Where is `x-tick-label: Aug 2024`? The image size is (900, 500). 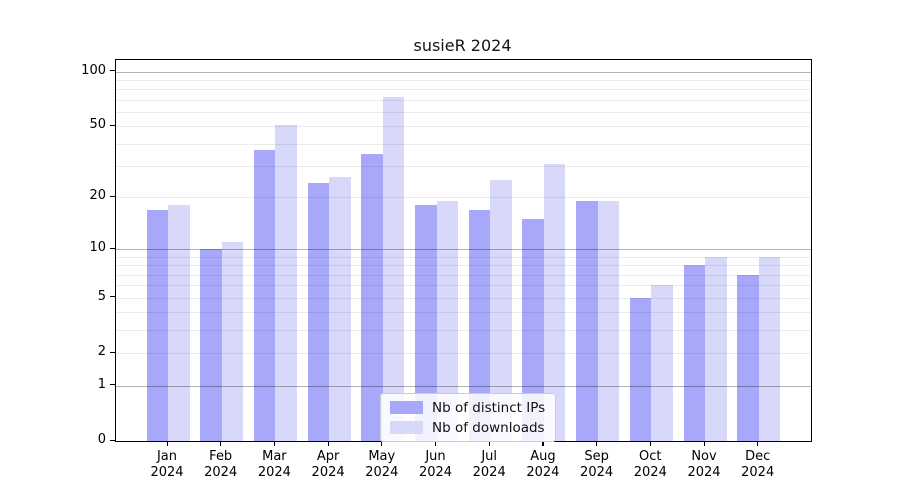
x-tick-label: Aug 2024 is located at coordinates (543, 464).